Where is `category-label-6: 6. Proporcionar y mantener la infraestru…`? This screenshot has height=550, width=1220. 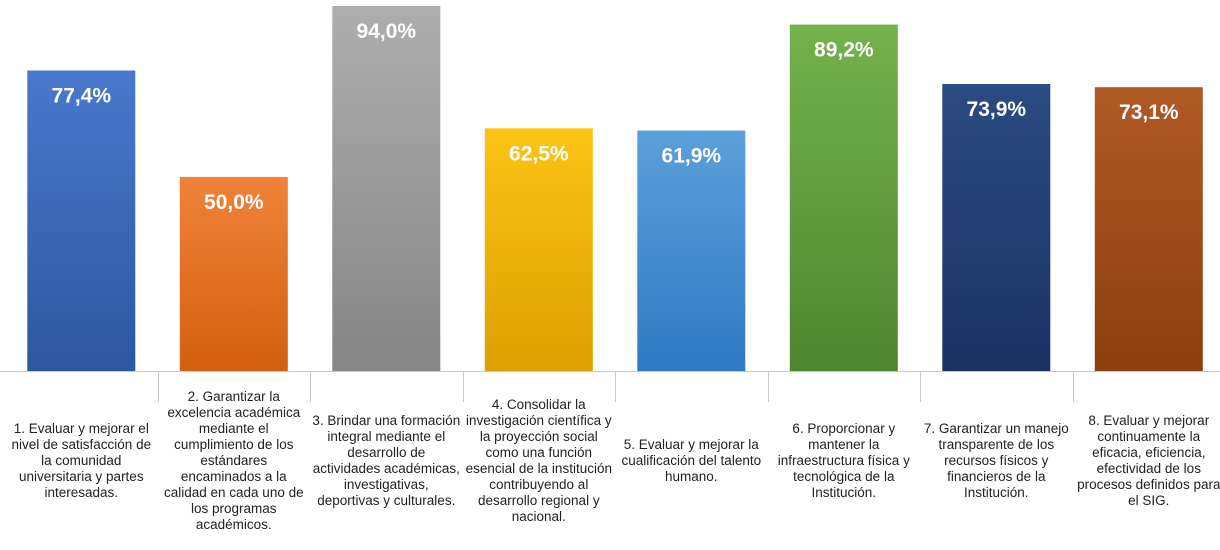 category-label-6: 6. Proporcionar y mantener la infraestru… is located at coordinates (843, 460).